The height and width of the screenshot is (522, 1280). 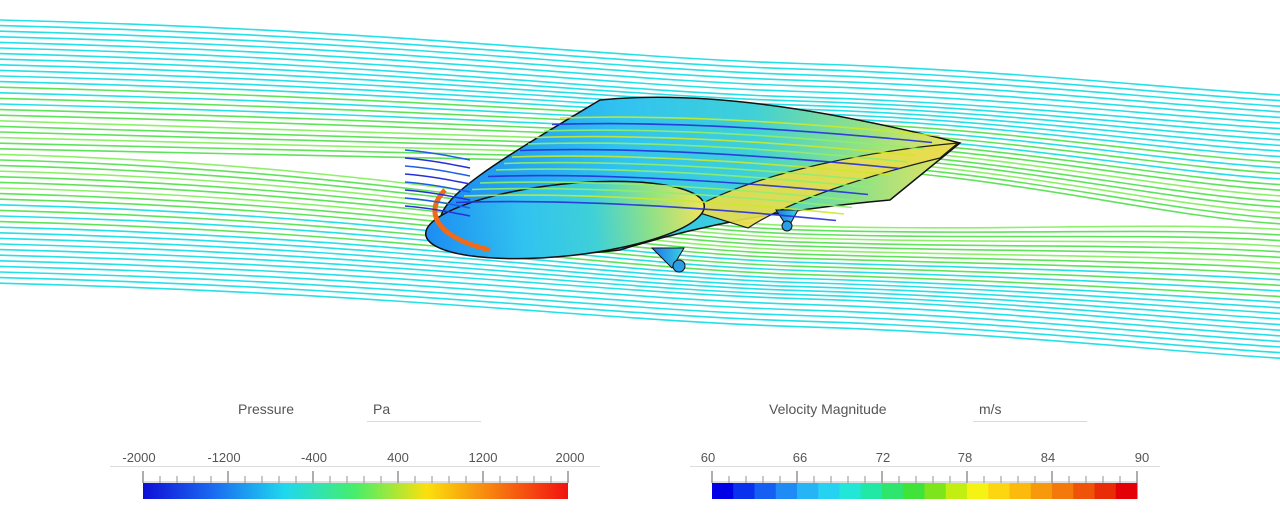 What do you see at coordinates (787, 219) in the screenshot?
I see `pod-strut-rear` at bounding box center [787, 219].